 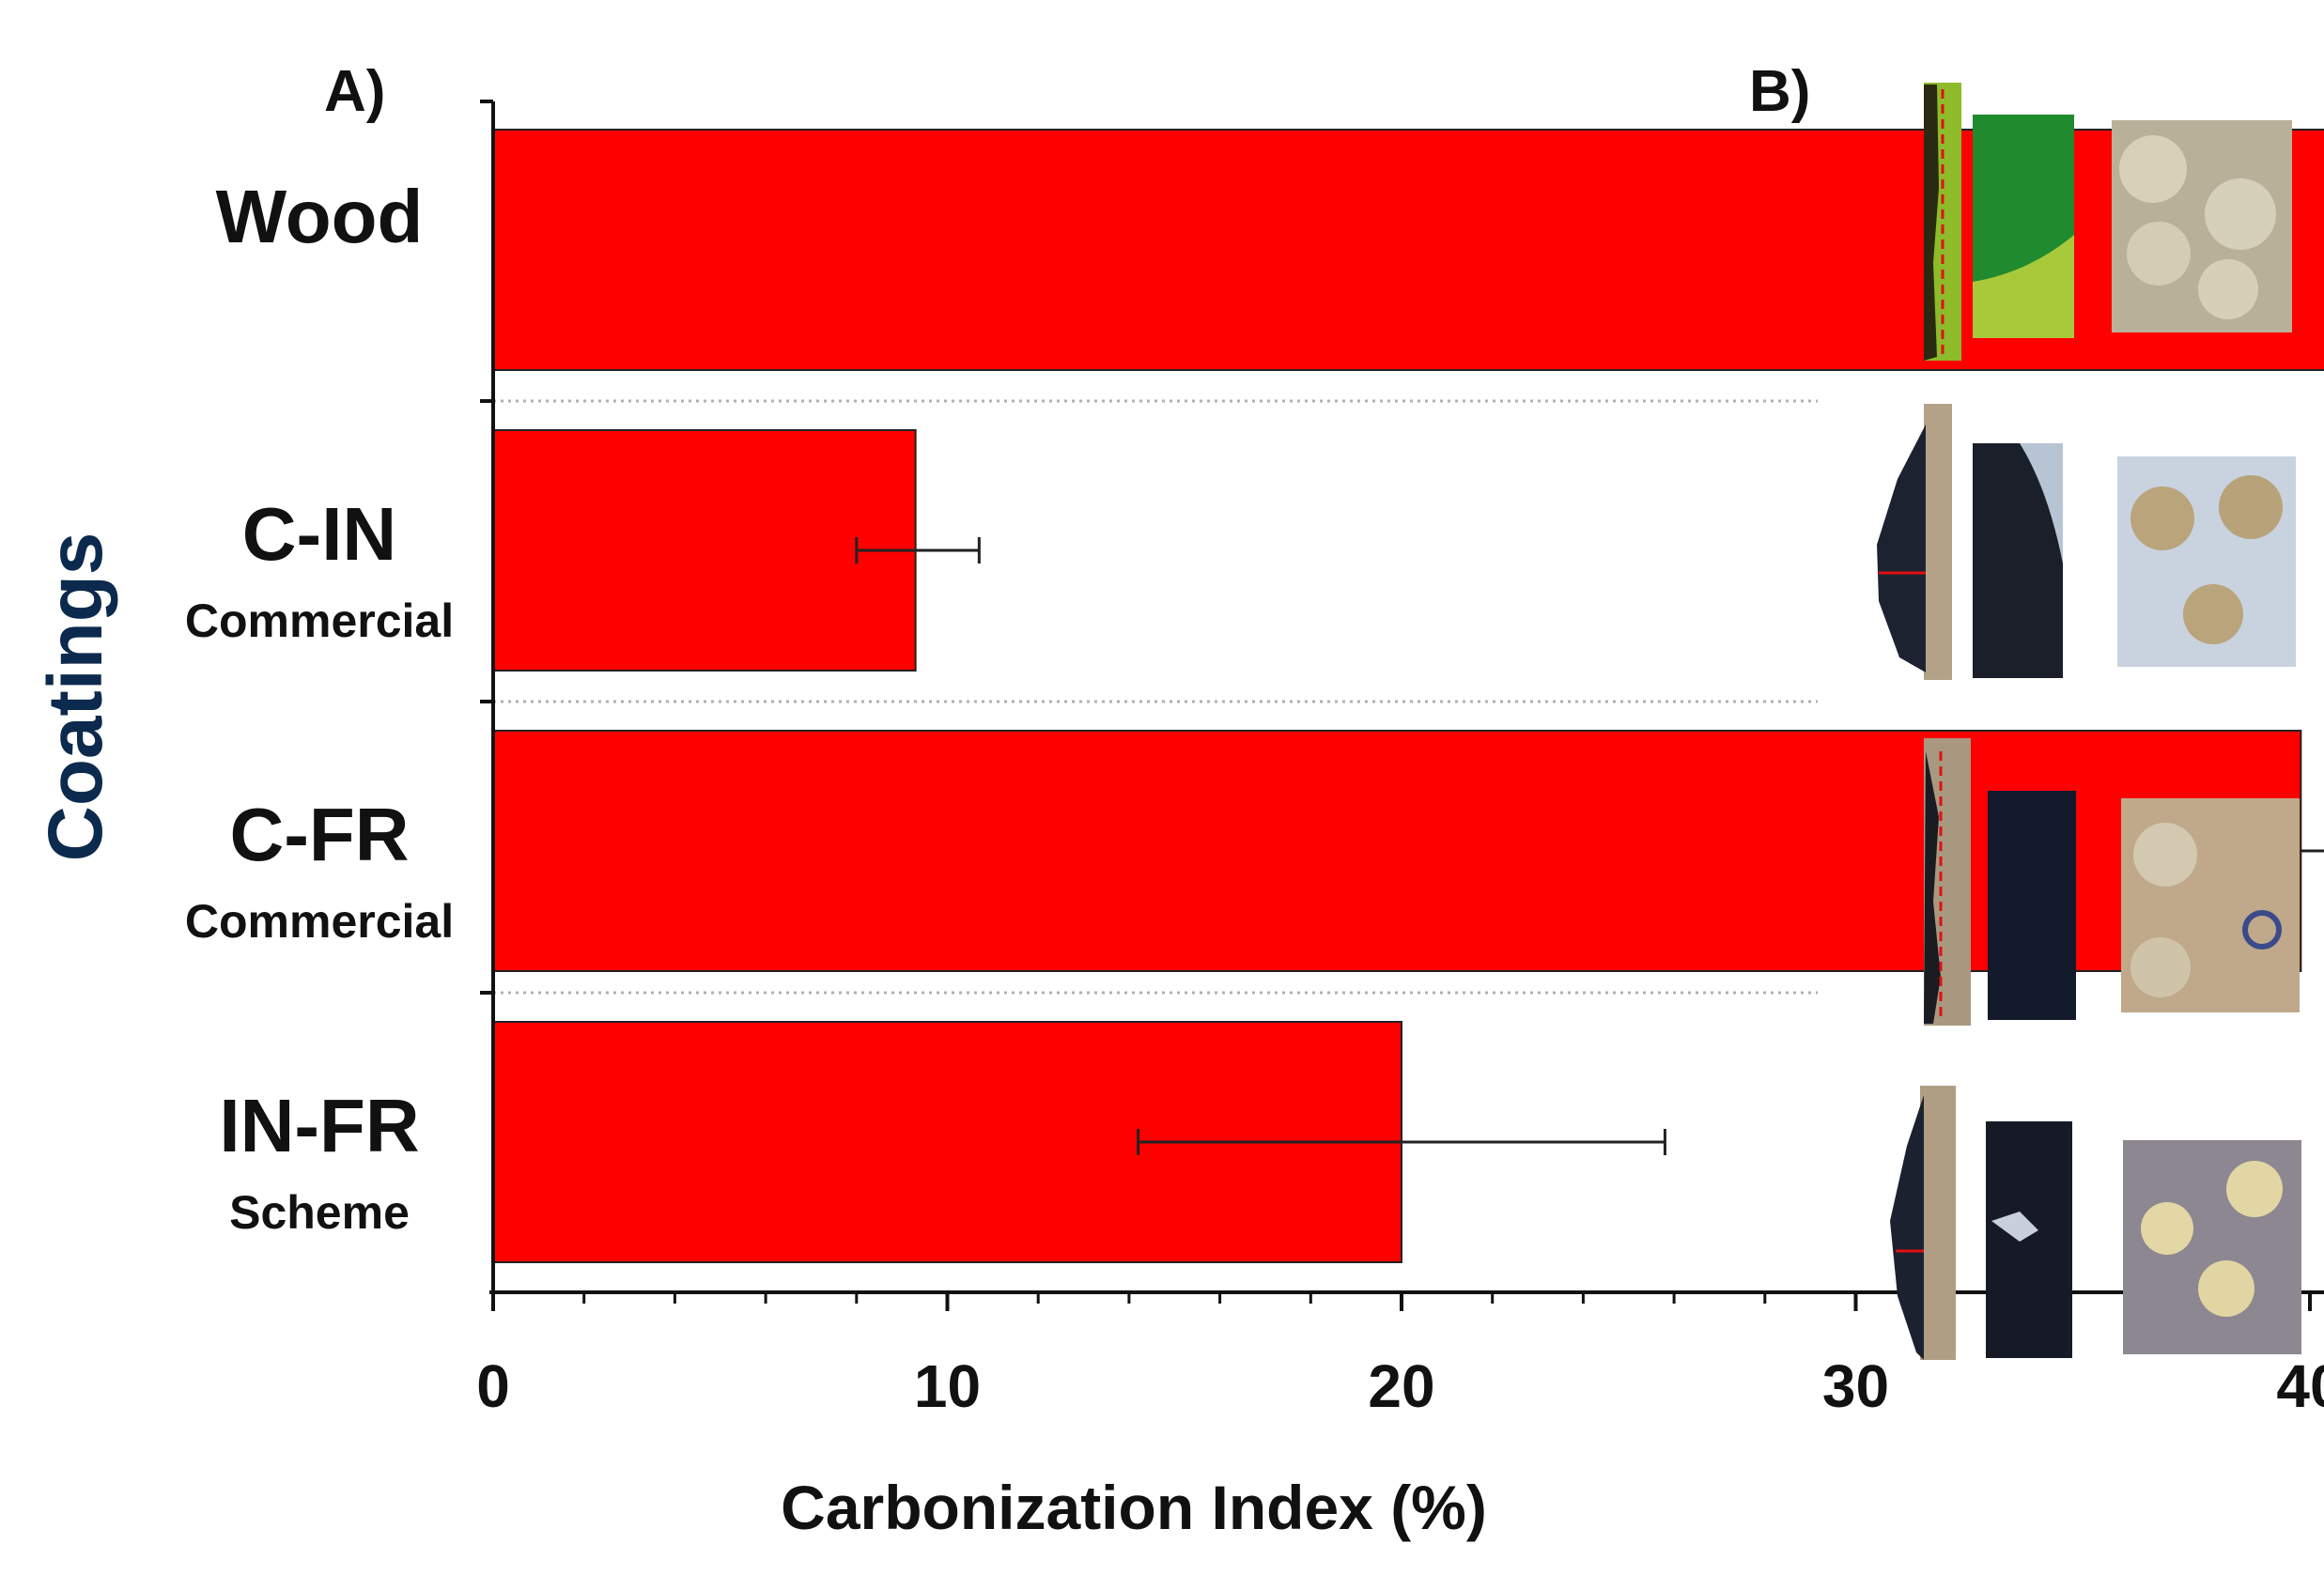 I want to click on photo-char-c-in, so click(x=1901, y=549).